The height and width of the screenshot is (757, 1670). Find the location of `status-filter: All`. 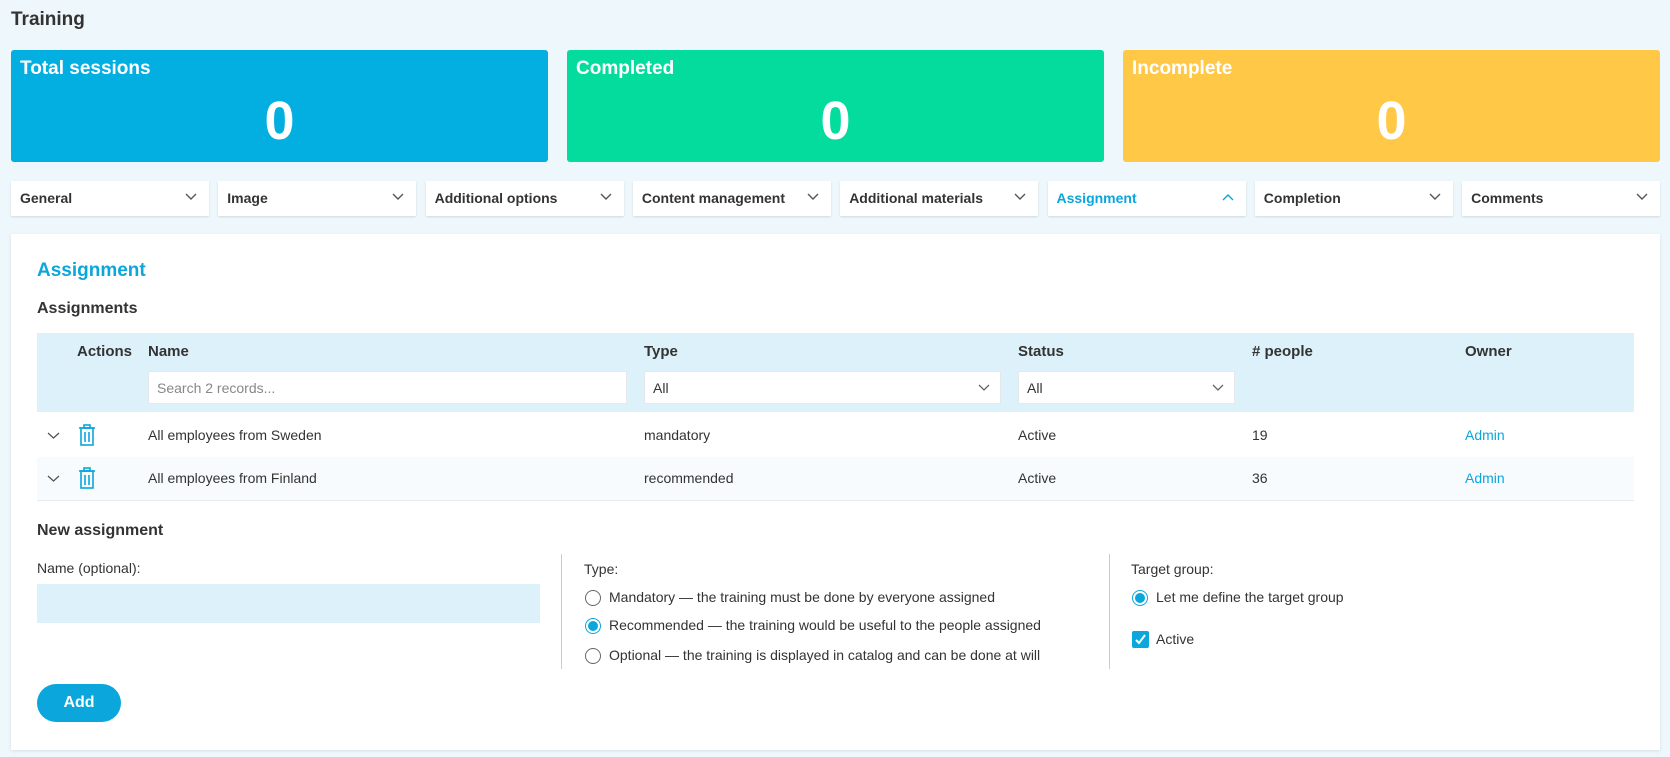

status-filter: All is located at coordinates (1126, 387).